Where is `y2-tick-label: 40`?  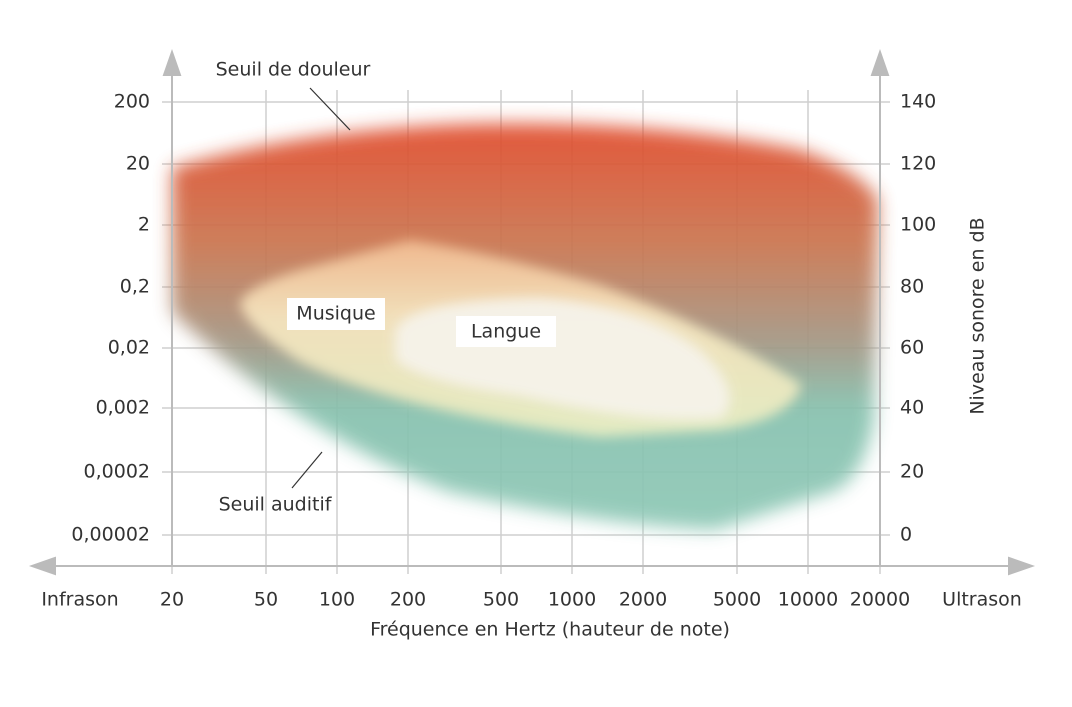 y2-tick-label: 40 is located at coordinates (912, 408).